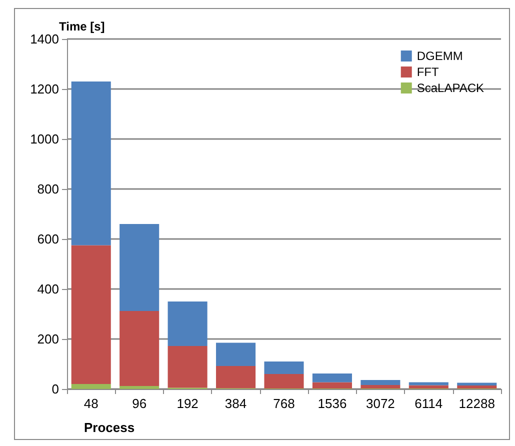 The height and width of the screenshot is (446, 515). I want to click on x-tick-label: 1536, so click(332, 403).